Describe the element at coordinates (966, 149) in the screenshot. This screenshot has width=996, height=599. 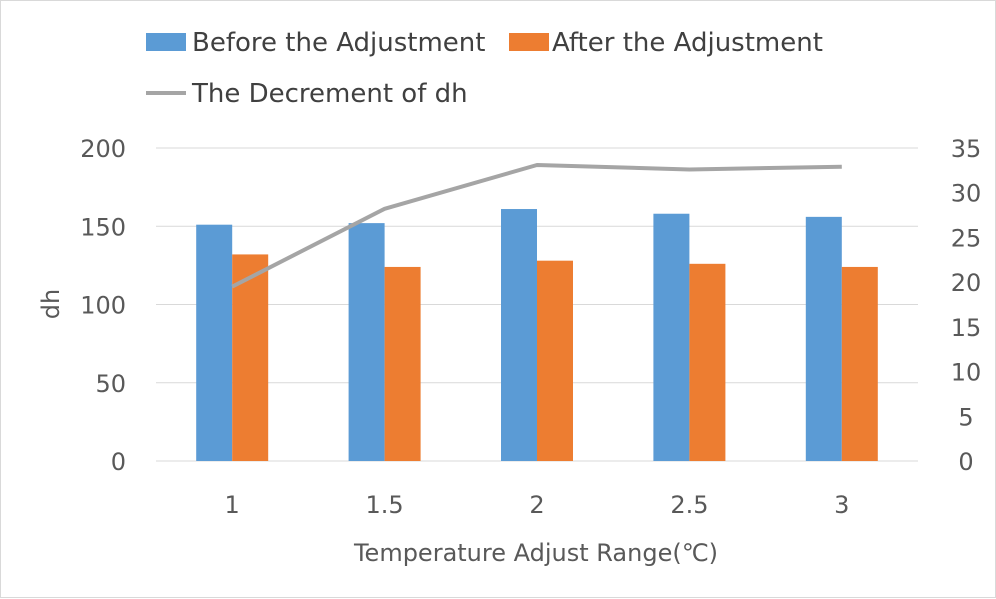
I see `y2-tick-label: 35` at that location.